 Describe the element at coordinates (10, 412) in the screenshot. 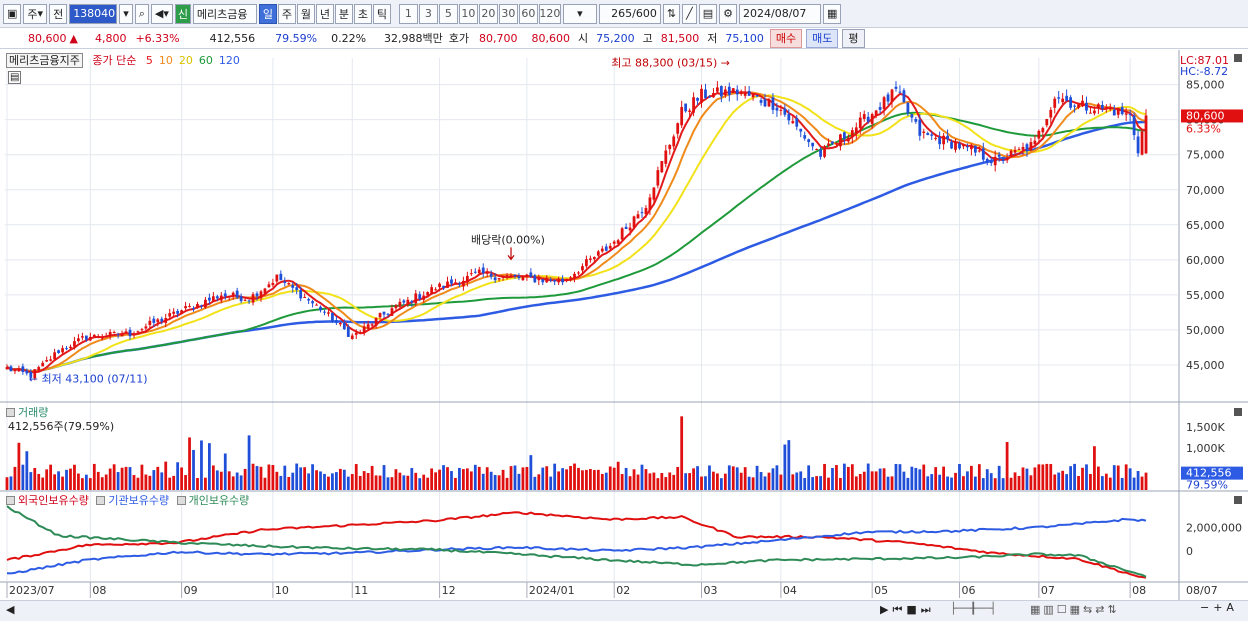

I see `volume-chip` at that location.